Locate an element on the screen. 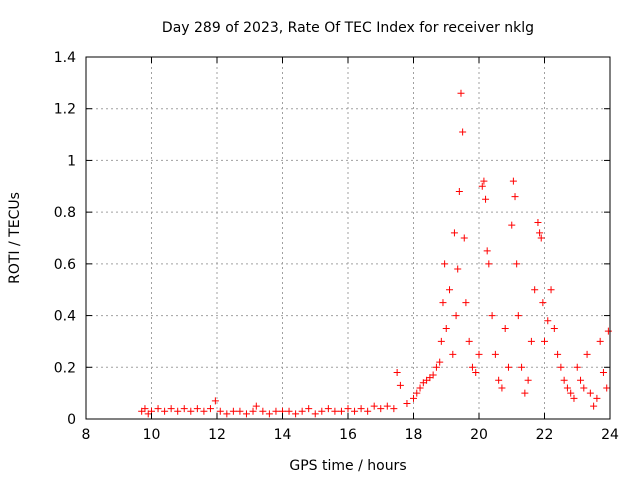 This screenshot has width=640, height=480. y-tick-label: 0.8 is located at coordinates (65, 213).